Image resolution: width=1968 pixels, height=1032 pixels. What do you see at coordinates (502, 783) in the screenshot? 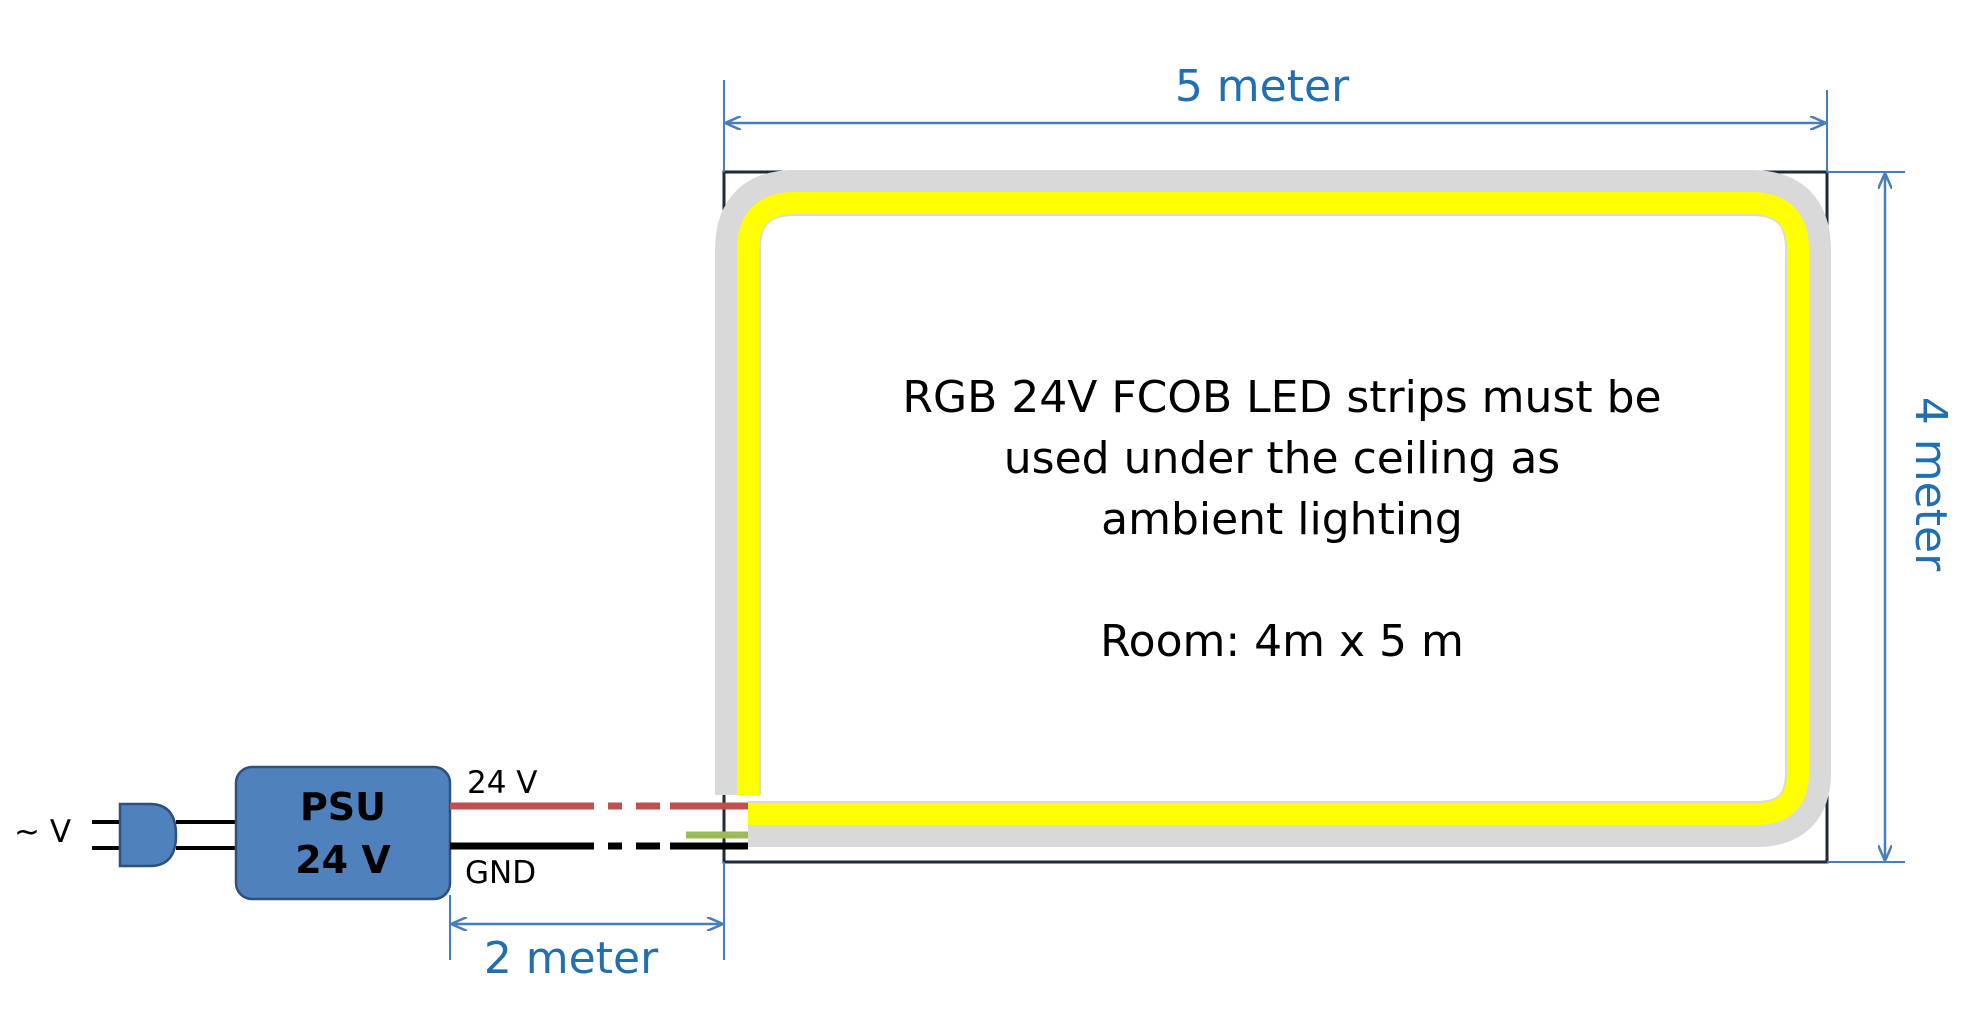
I see `positive-wire-label: 24 V` at bounding box center [502, 783].